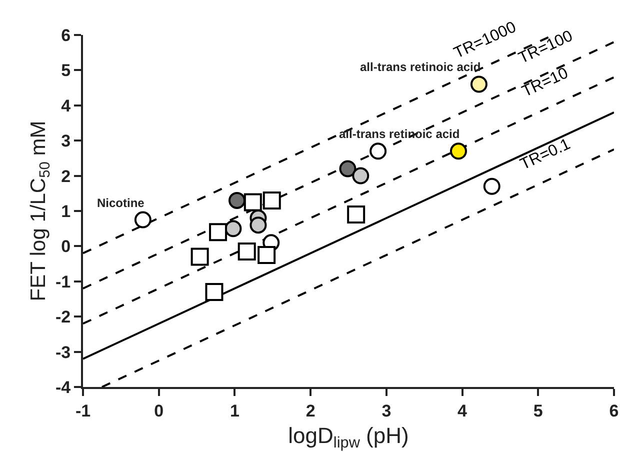 This screenshot has width=620, height=462. What do you see at coordinates (66, 211) in the screenshot?
I see `y-tick-label: 1` at bounding box center [66, 211].